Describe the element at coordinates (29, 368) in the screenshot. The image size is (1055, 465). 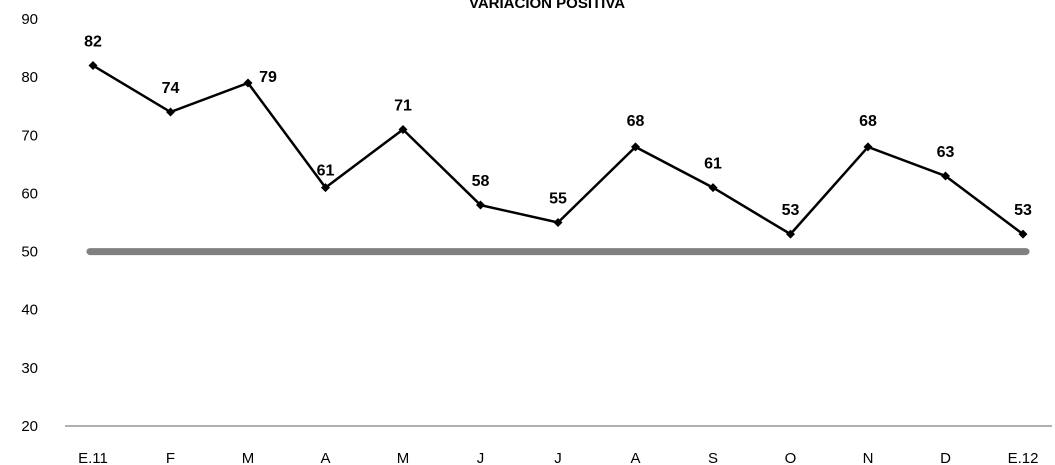
I see `y-tick-label: 30` at that location.